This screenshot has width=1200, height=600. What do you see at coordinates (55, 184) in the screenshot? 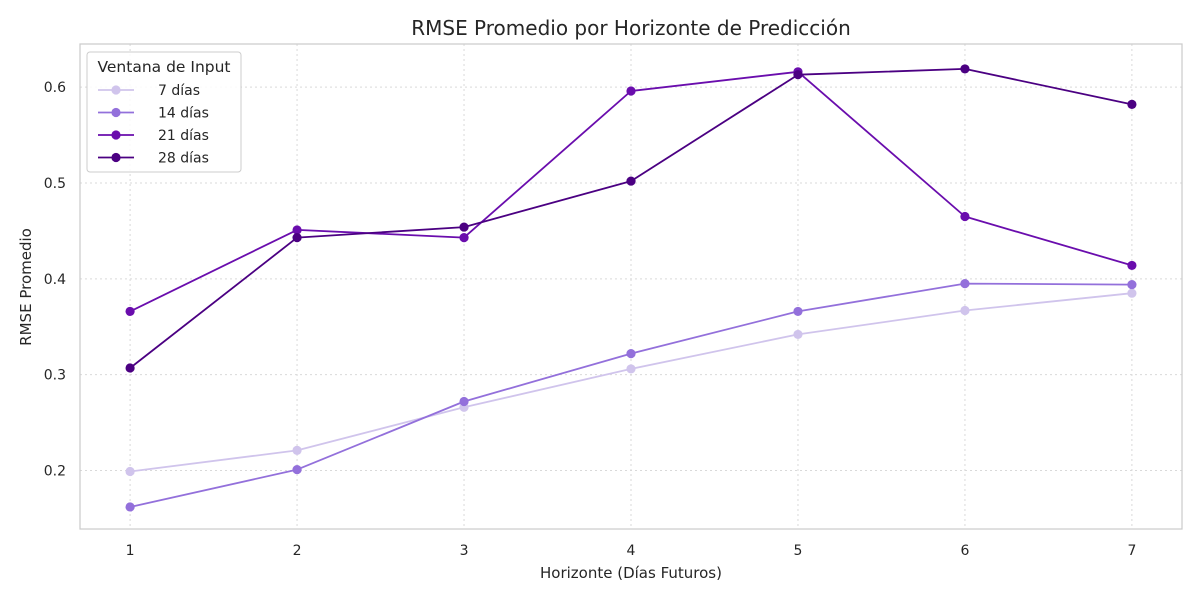
I see `y-tick-label: 0.5` at bounding box center [55, 184].